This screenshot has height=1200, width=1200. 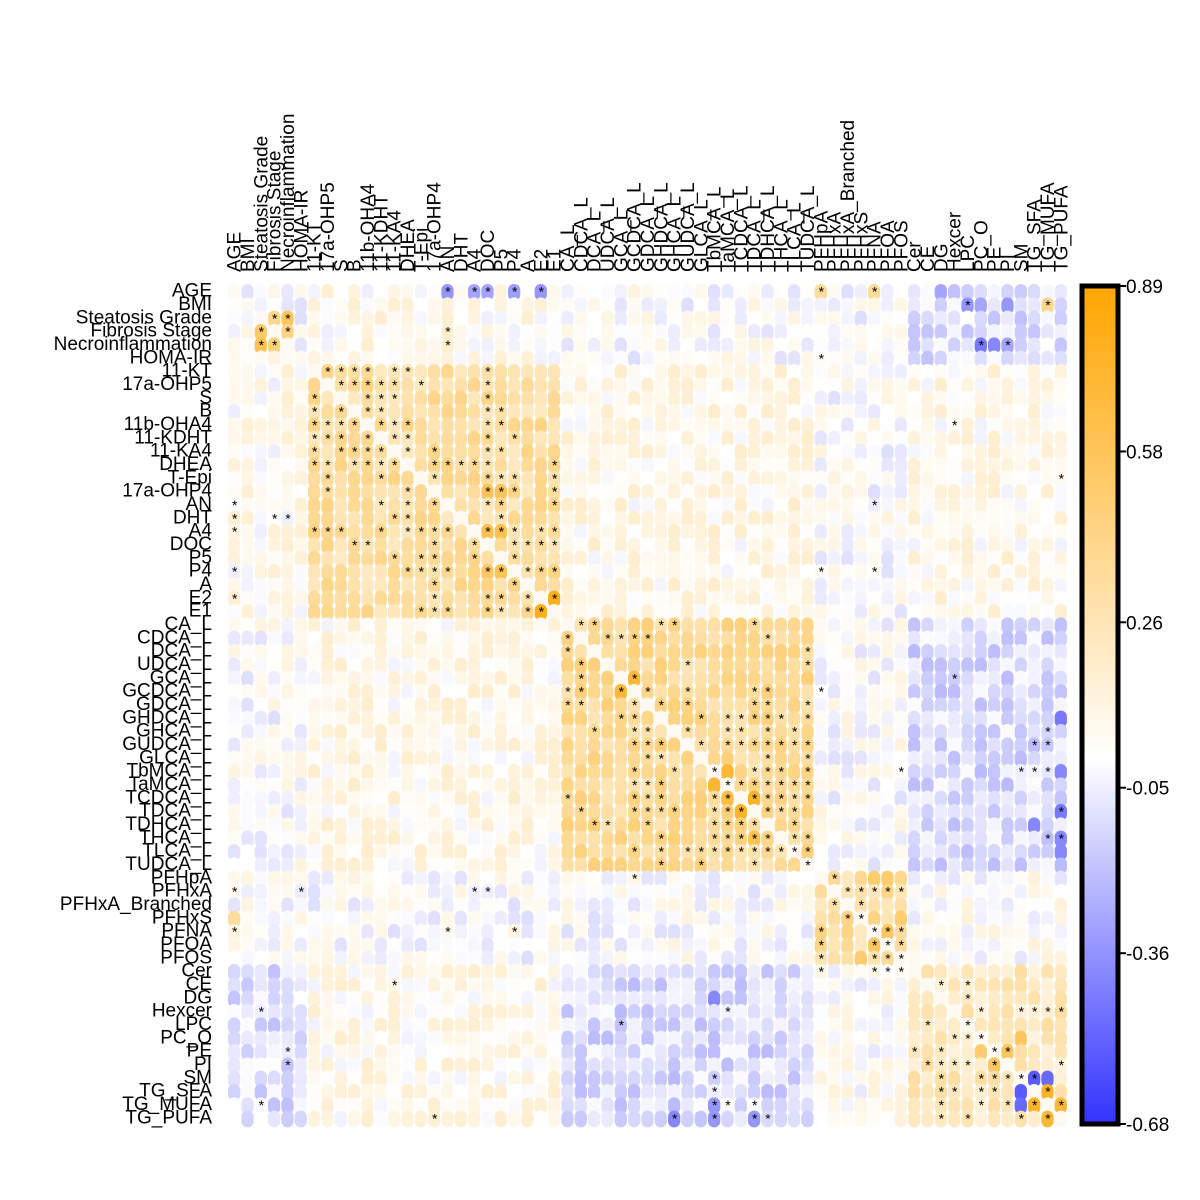 I want to click on y-tick-label: TG_PUFA, so click(x=168, y=1117).